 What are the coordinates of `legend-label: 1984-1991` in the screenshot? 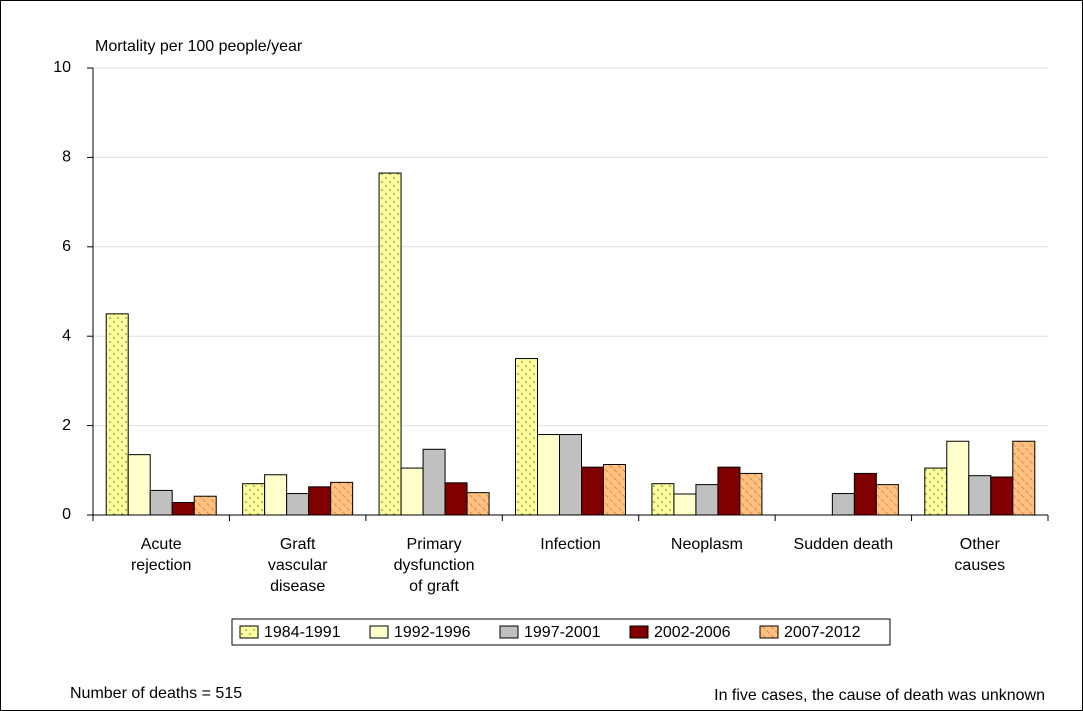 It's located at (302, 632).